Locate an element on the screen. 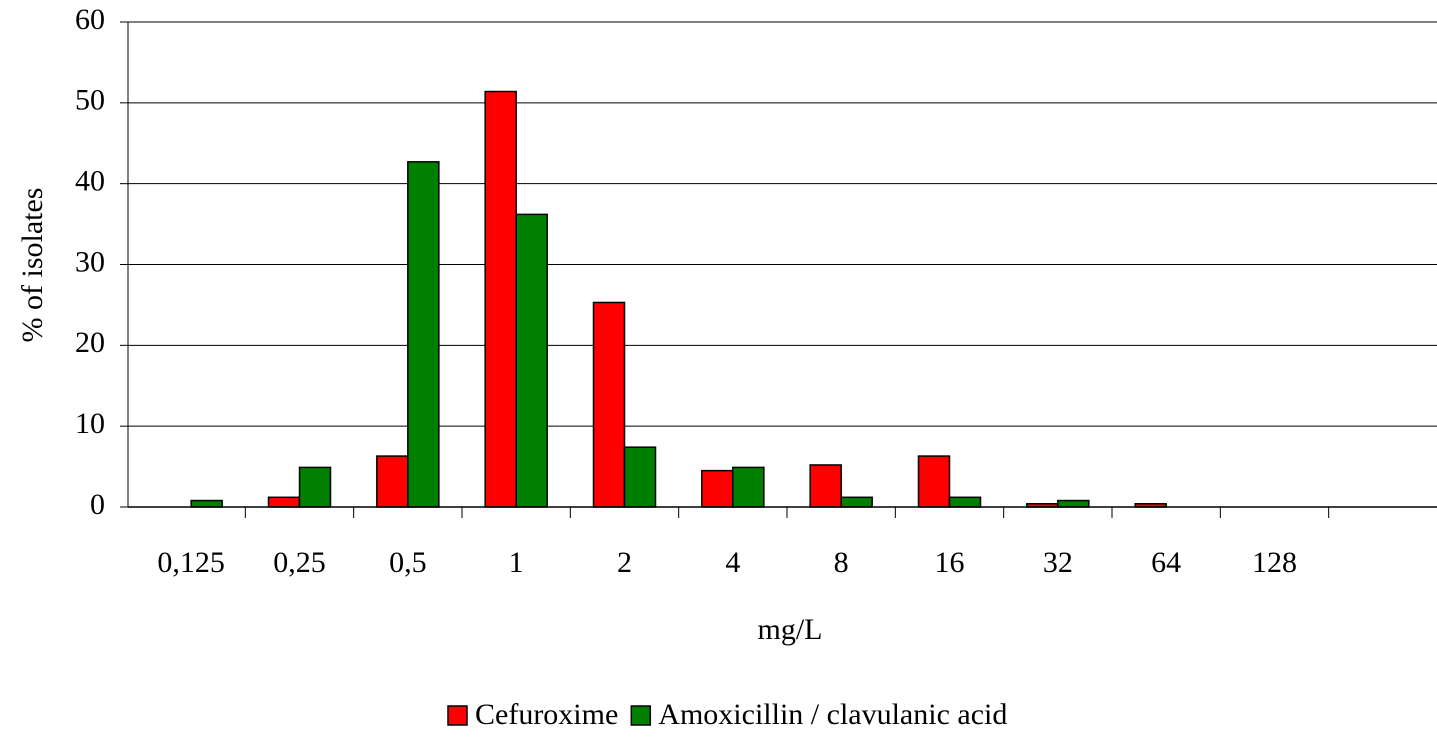 Image resolution: width=1437 pixels, height=750 pixels. x-tick-label: 128 is located at coordinates (1274, 562).